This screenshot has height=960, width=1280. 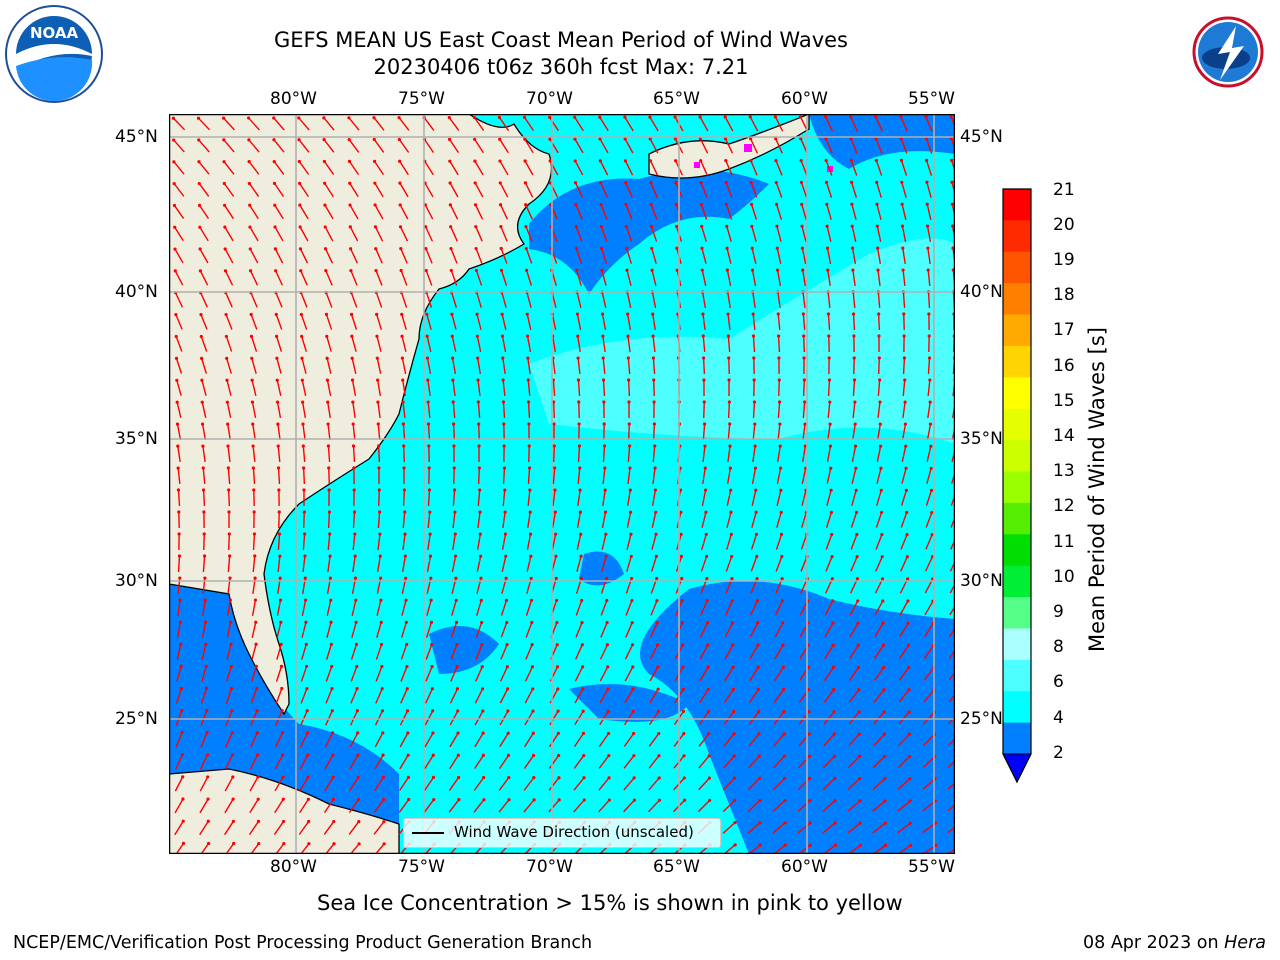 I want to click on colorbar-segment, so click(x=1017, y=675).